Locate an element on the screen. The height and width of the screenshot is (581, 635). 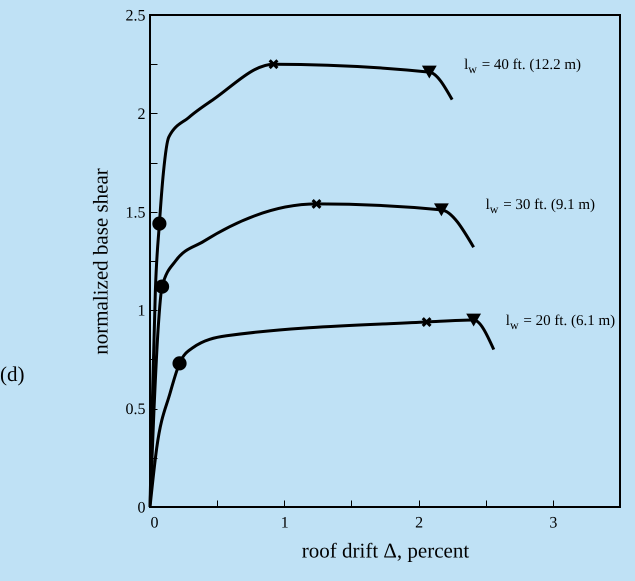
y-tick-label: 0 is located at coordinates (142, 508).